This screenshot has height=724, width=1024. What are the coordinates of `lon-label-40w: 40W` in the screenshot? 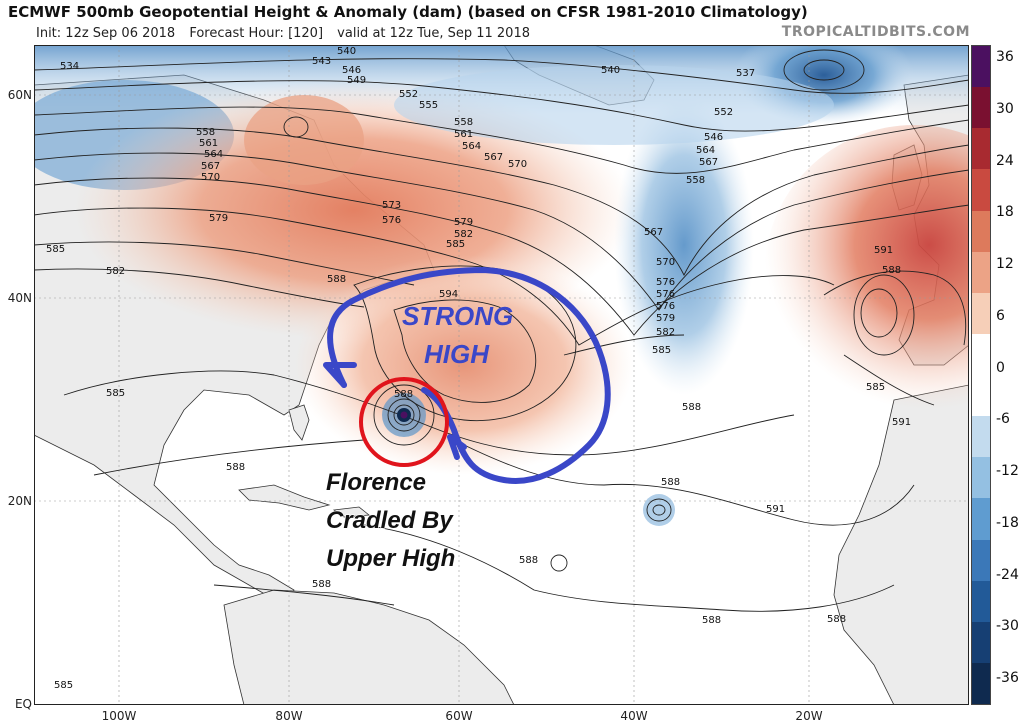 It's located at (634, 716).